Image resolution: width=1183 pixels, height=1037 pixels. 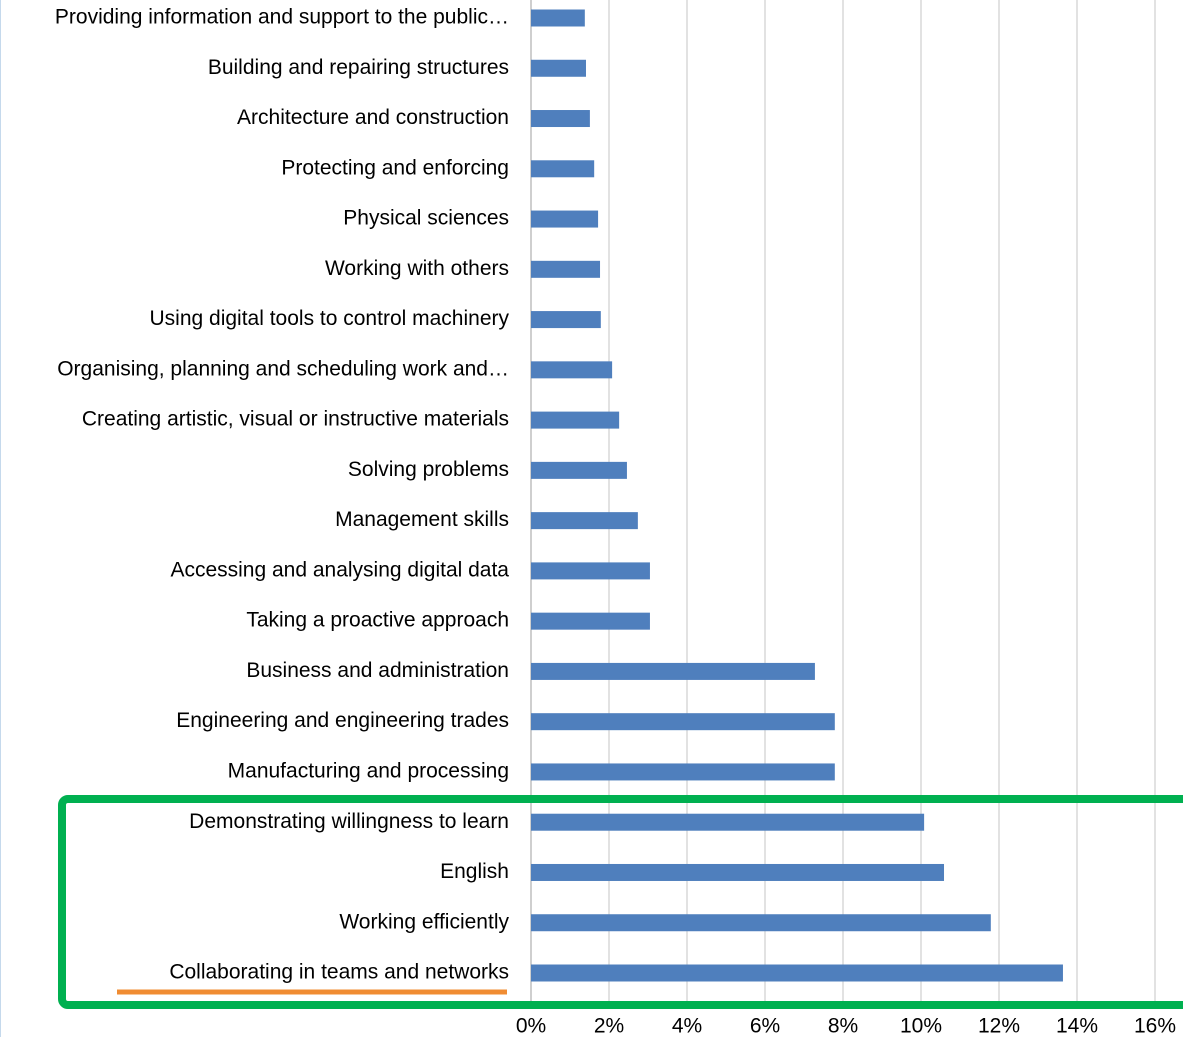 What do you see at coordinates (531, 1026) in the screenshot?
I see `x-tick-label: 0%` at bounding box center [531, 1026].